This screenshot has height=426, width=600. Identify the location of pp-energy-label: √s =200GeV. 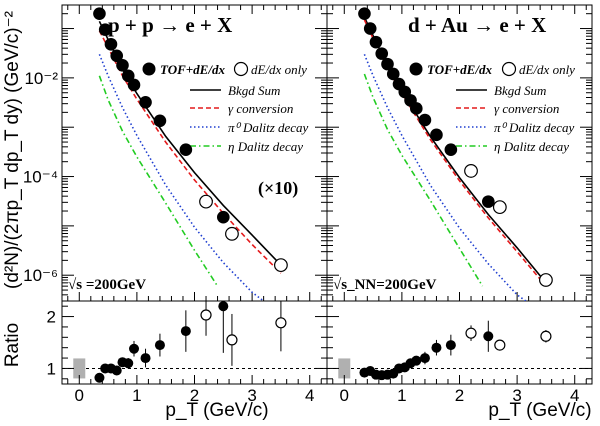
(107, 285).